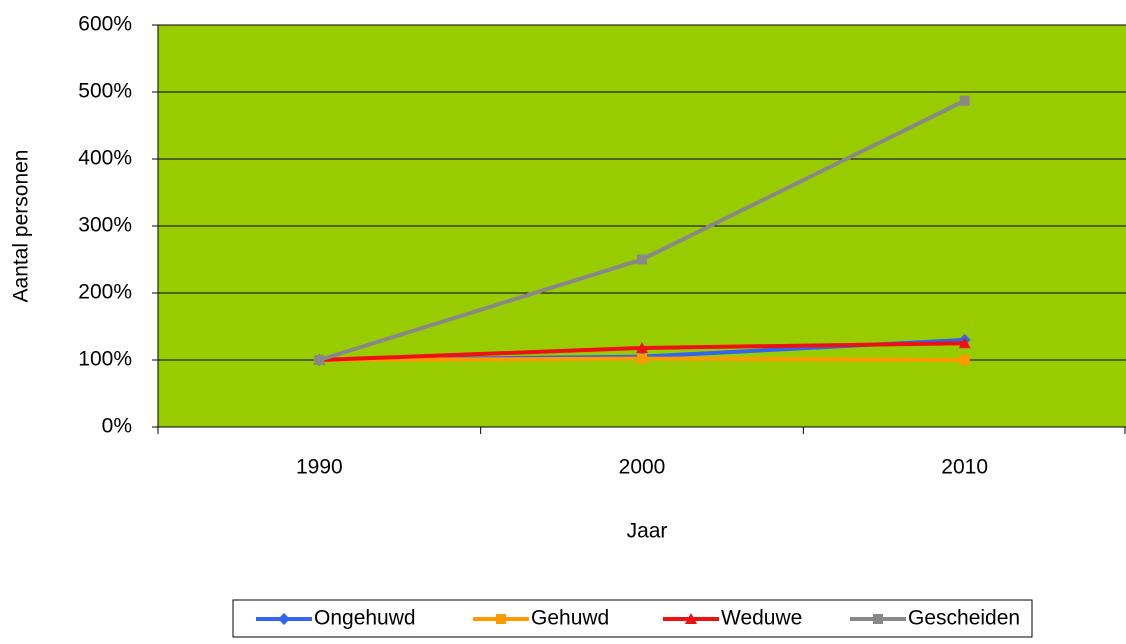 The image size is (1126, 644). Describe the element at coordinates (105, 24) in the screenshot. I see `y-tick-label: 600%` at that location.